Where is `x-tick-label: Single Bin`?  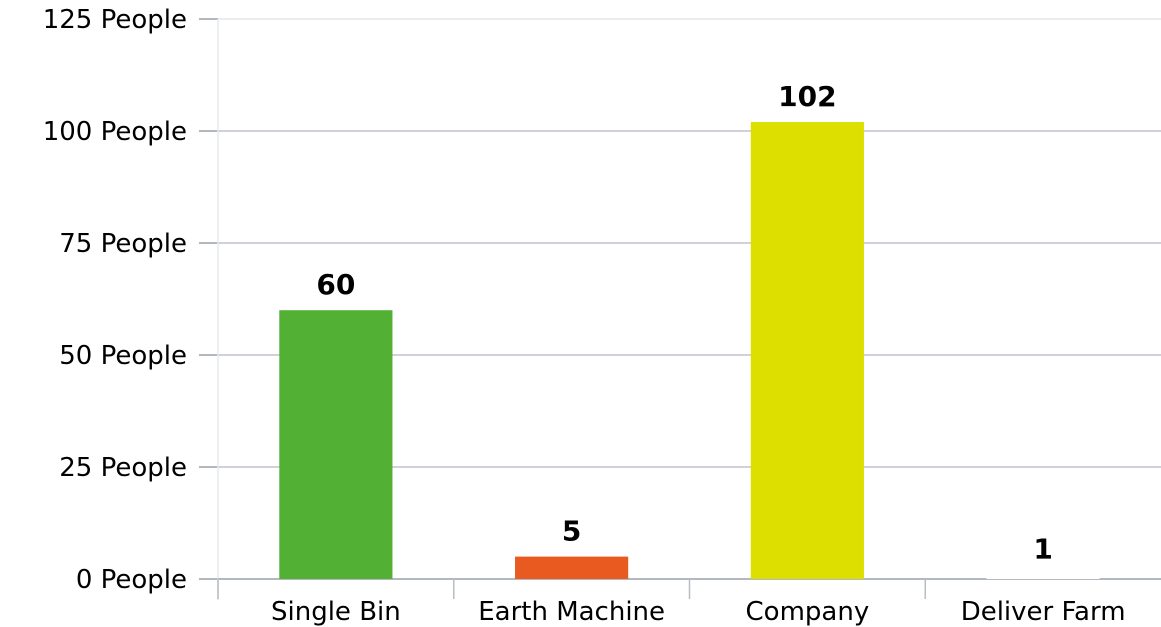
x-tick-label: Single Bin is located at coordinates (336, 612).